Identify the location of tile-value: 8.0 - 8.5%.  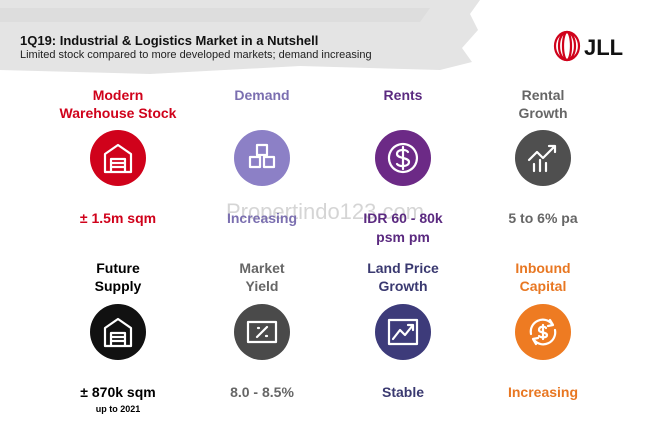
(262, 392).